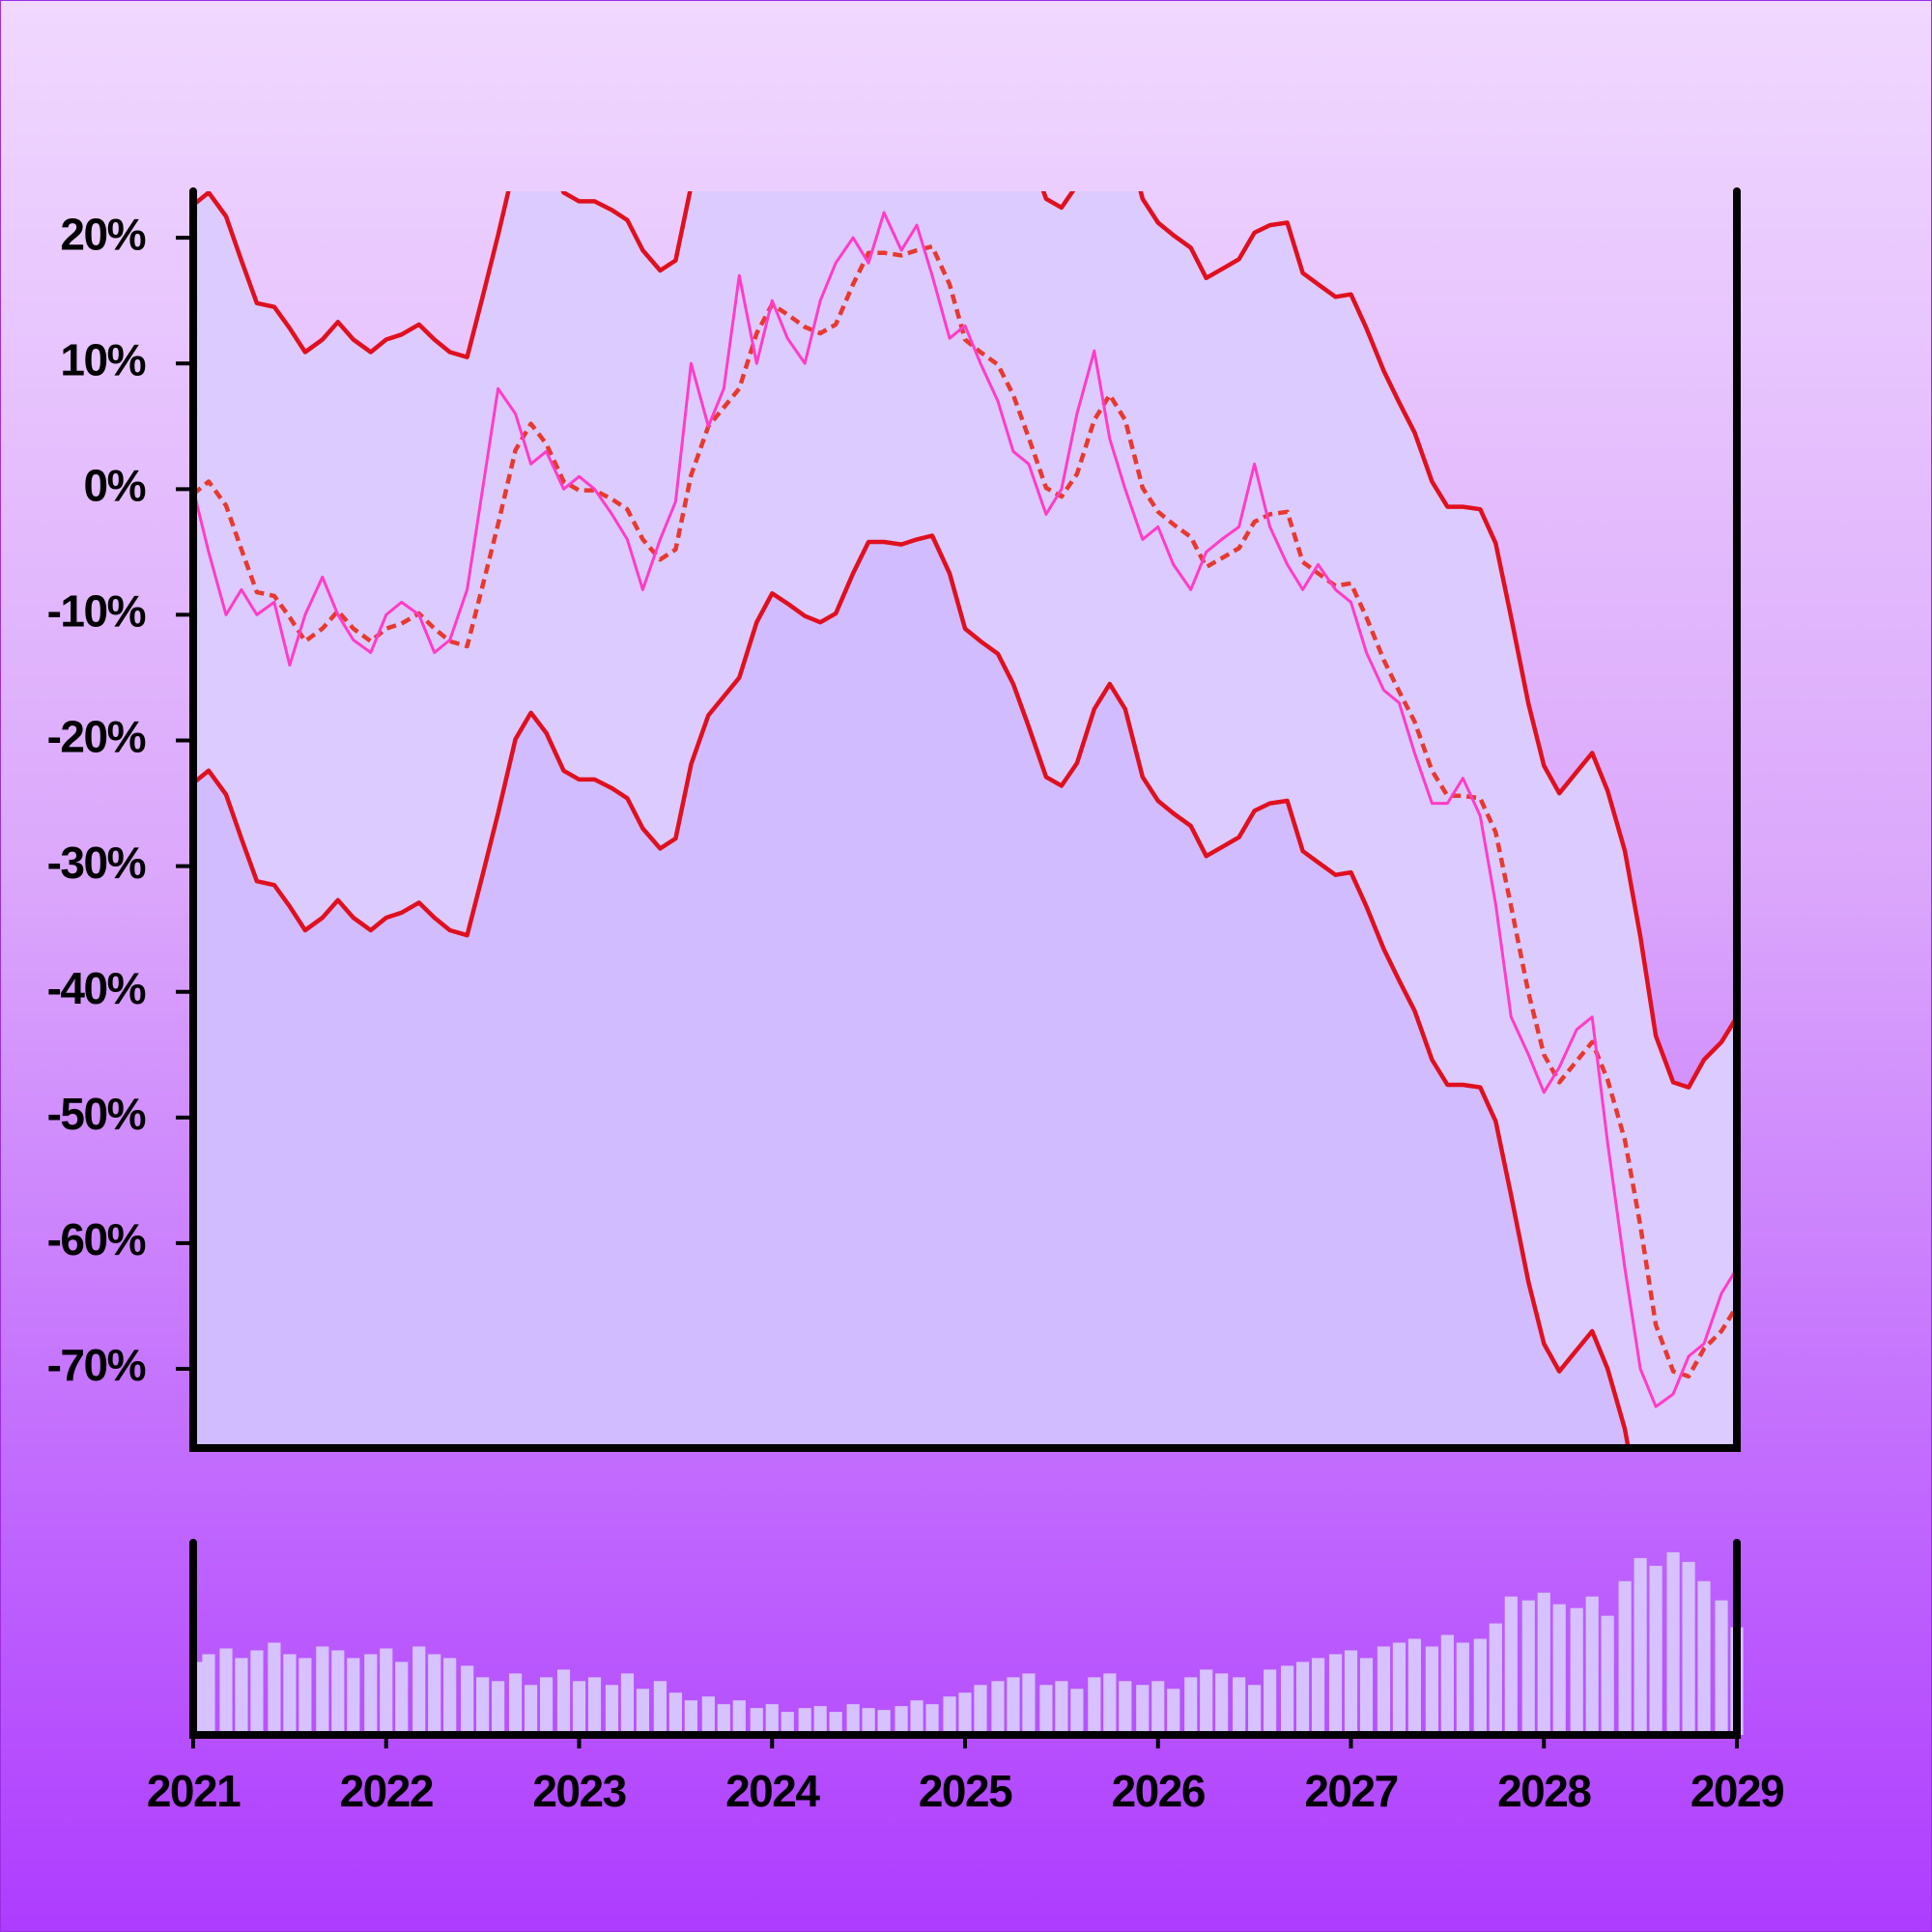 This screenshot has width=1932, height=1932. I want to click on x-tick-label: 2029, so click(1736, 1791).